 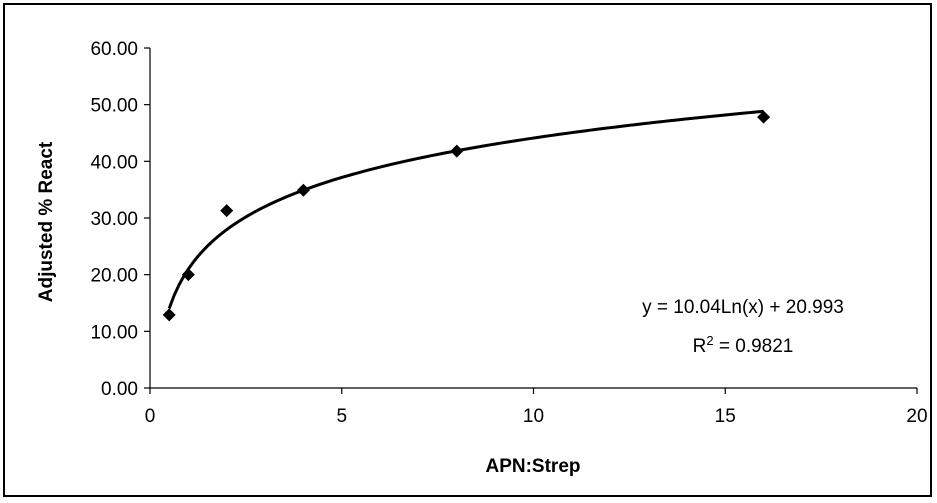 I want to click on x-tick-labels: 0 5 10 15 20, so click(x=536, y=416).